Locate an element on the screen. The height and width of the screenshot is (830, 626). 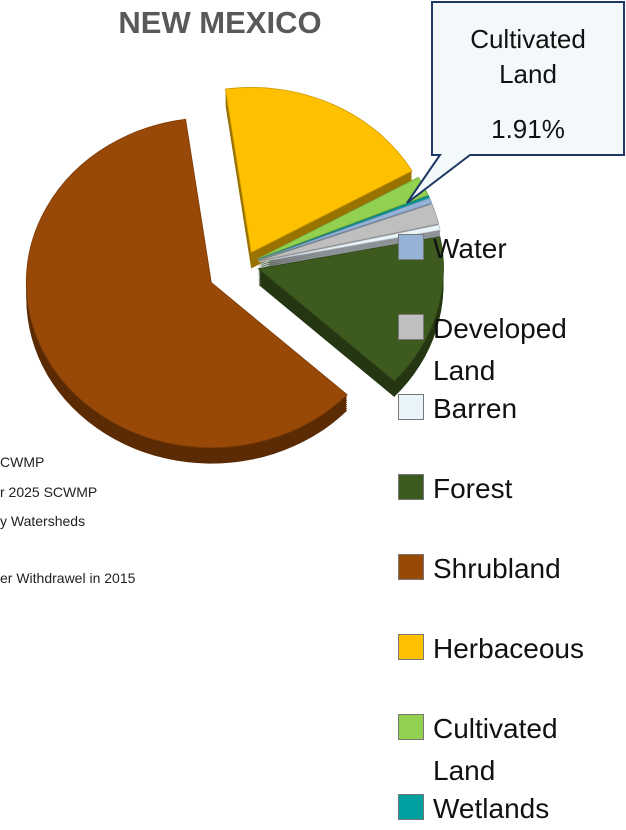
background-text: CWMP is located at coordinates (22, 462).